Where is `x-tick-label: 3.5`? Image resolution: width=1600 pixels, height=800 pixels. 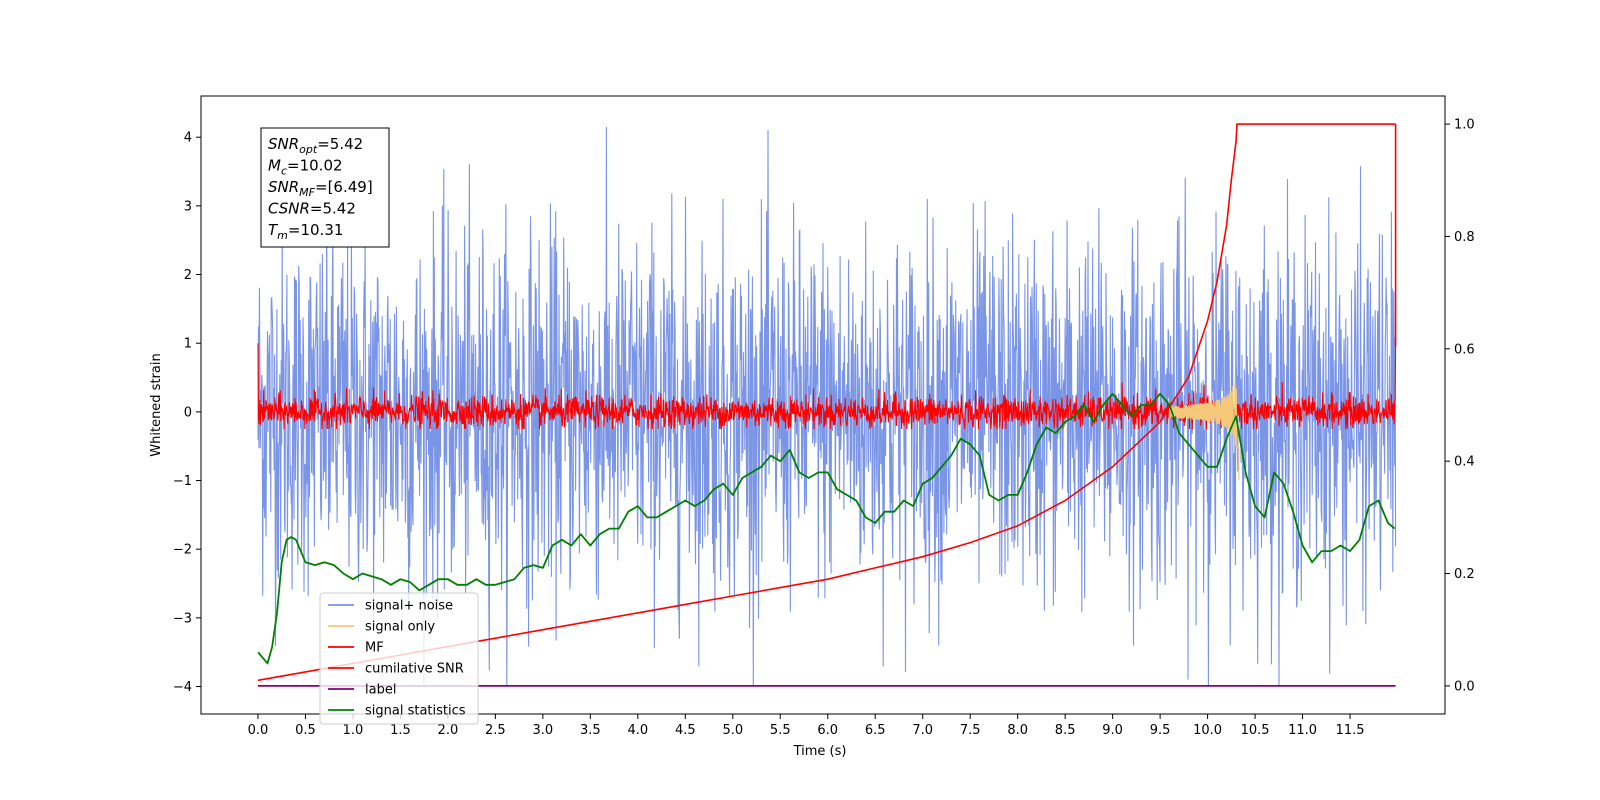 x-tick-label: 3.5 is located at coordinates (590, 730).